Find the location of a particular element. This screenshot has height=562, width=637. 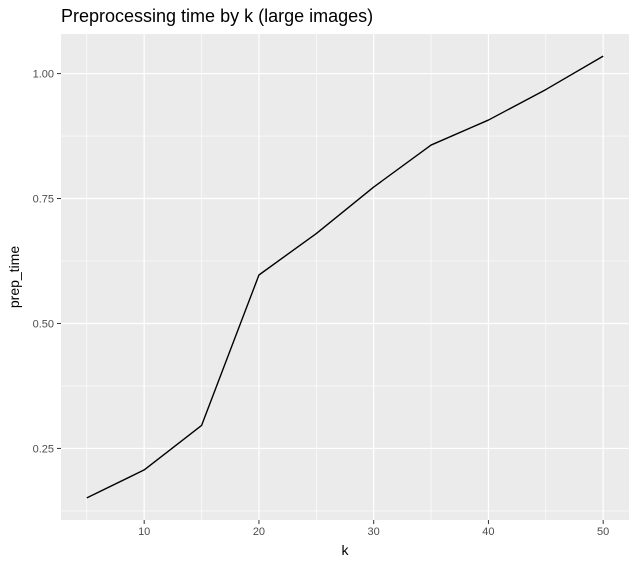

x-tick-label: 20 is located at coordinates (259, 532).